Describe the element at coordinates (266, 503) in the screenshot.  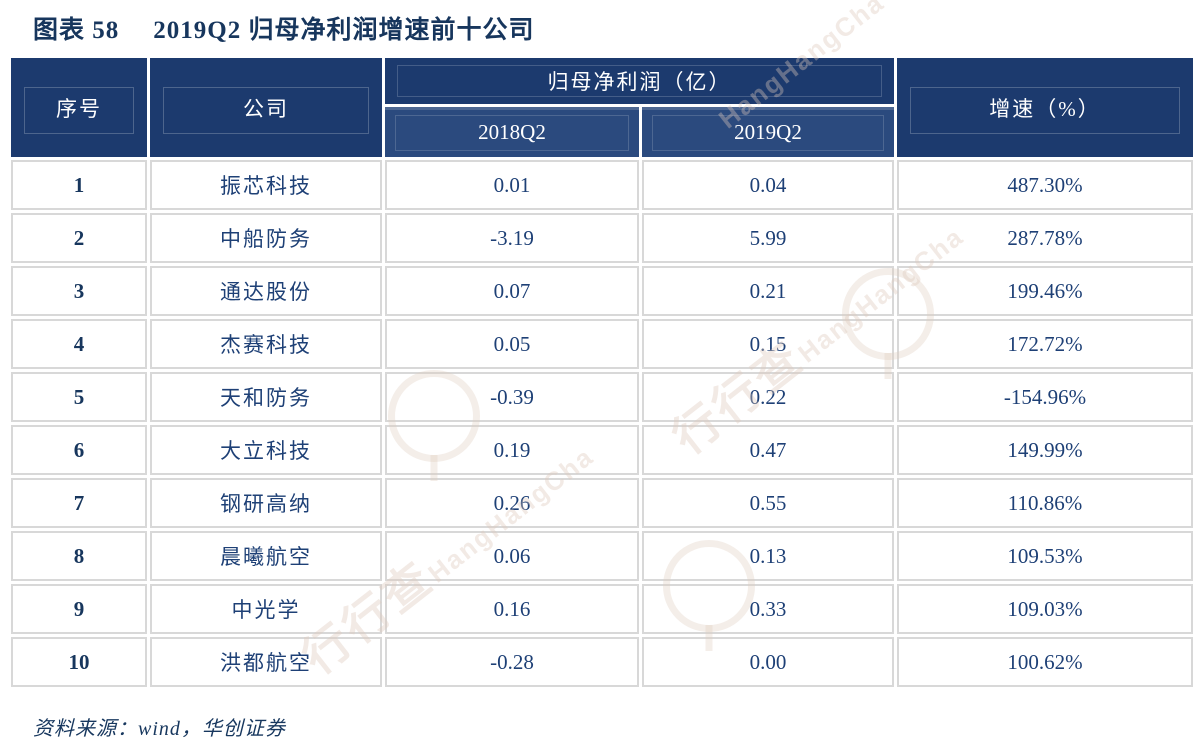
I see `cell-company: 钢研高纳` at that location.